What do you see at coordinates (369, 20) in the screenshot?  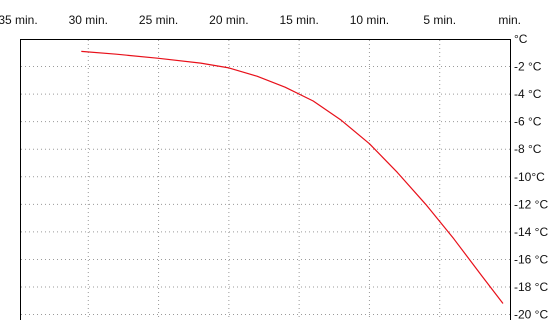 I see `x-tick-label: 10 min.` at bounding box center [369, 20].